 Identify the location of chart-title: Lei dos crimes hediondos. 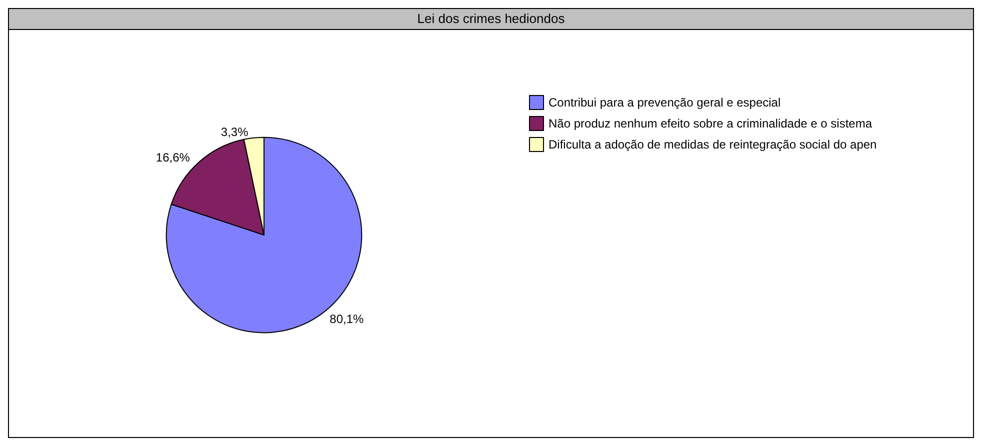
(491, 19).